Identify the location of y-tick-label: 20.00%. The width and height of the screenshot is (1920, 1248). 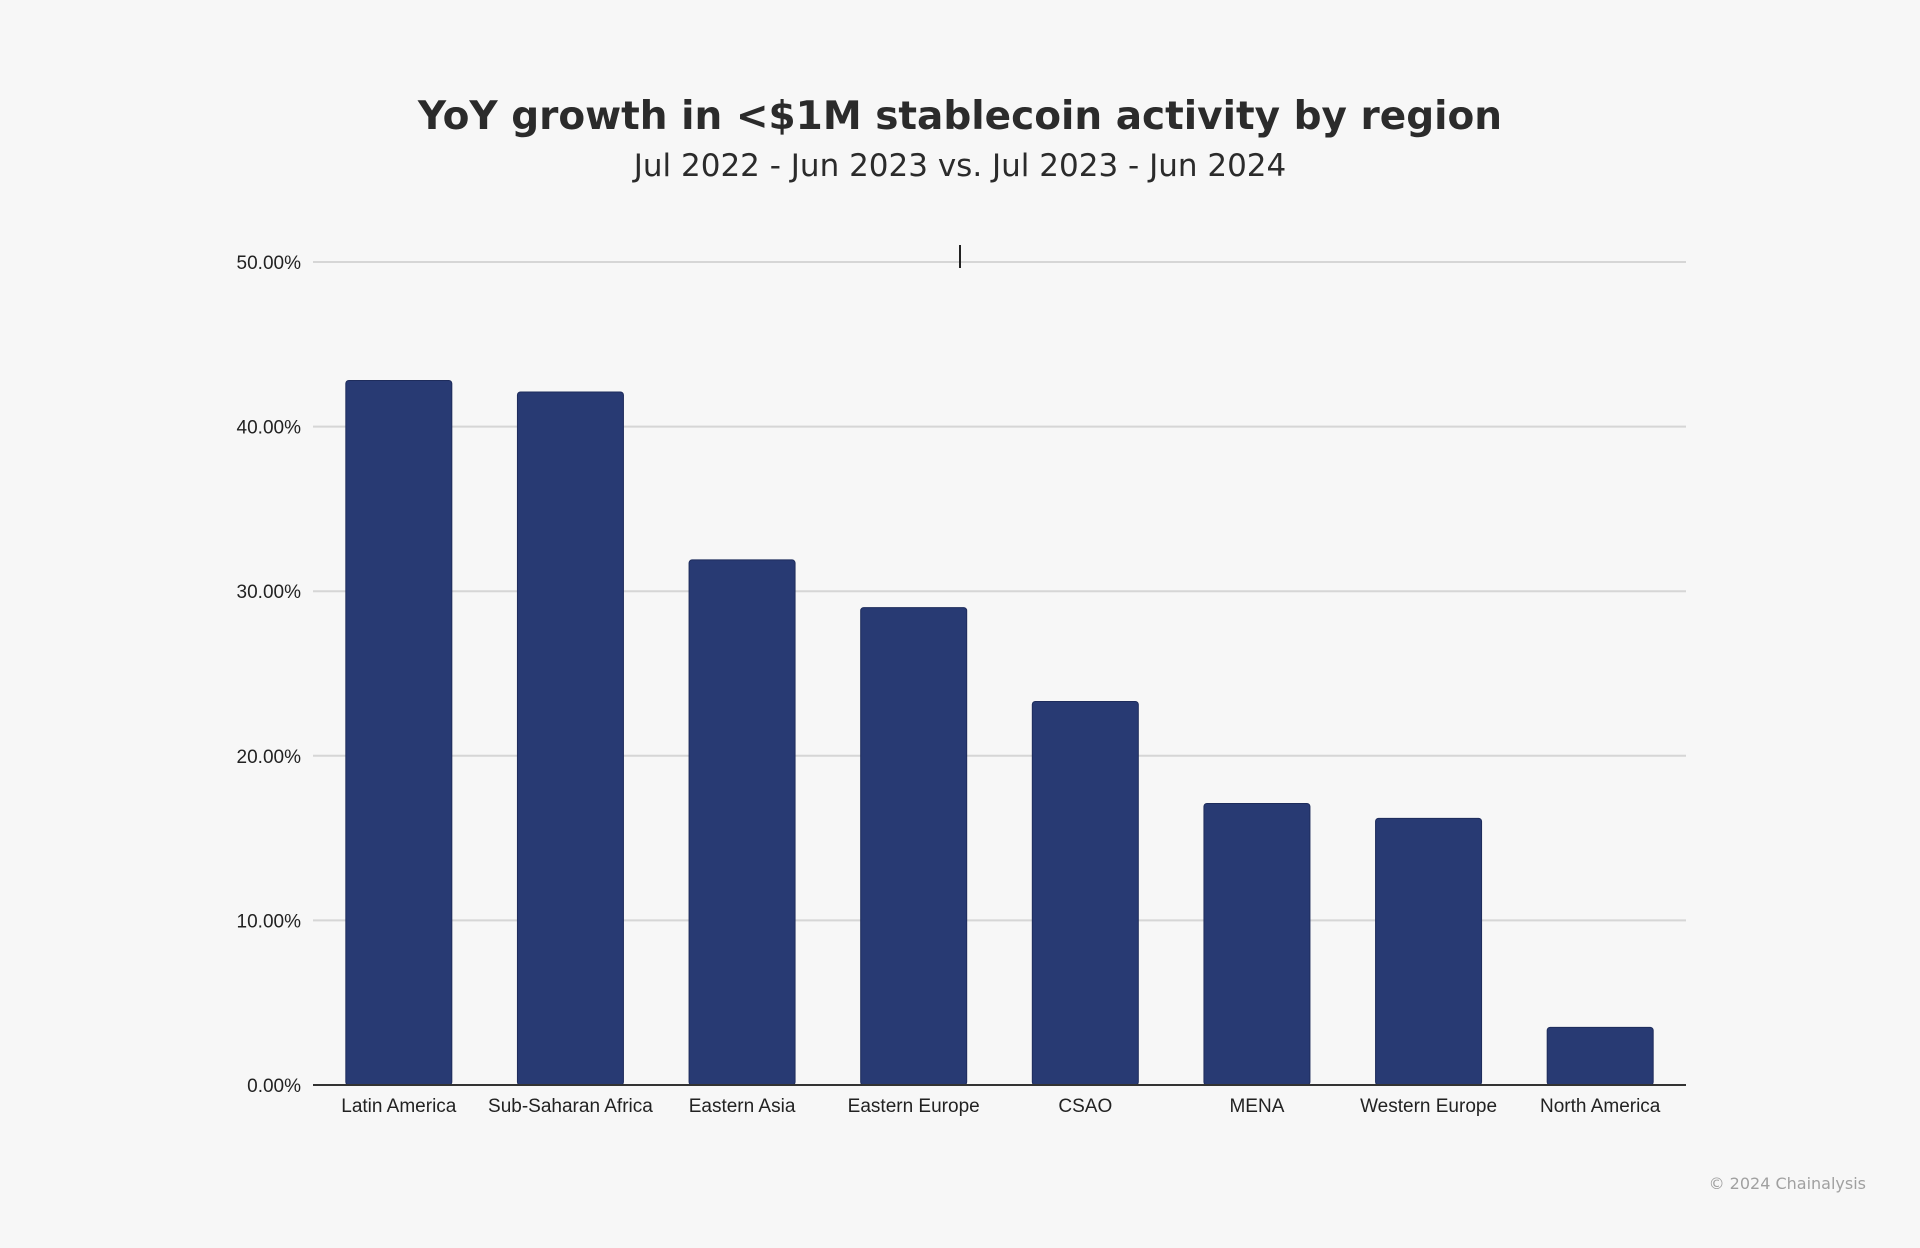
(269, 757).